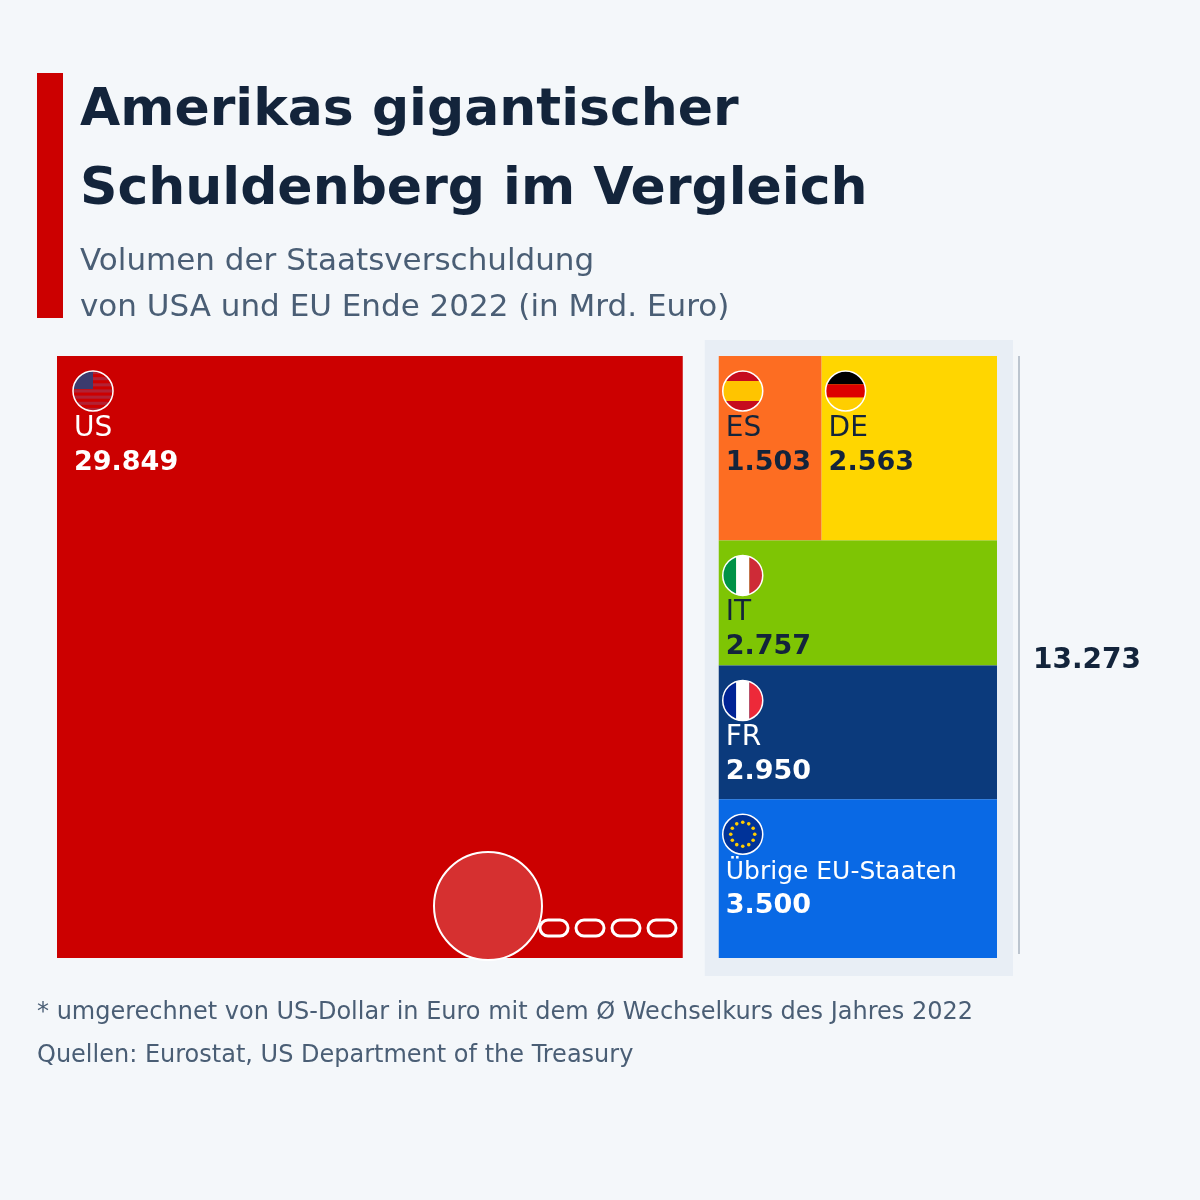  Describe the element at coordinates (848, 426) in the screenshot. I see `category-label: DE` at that location.